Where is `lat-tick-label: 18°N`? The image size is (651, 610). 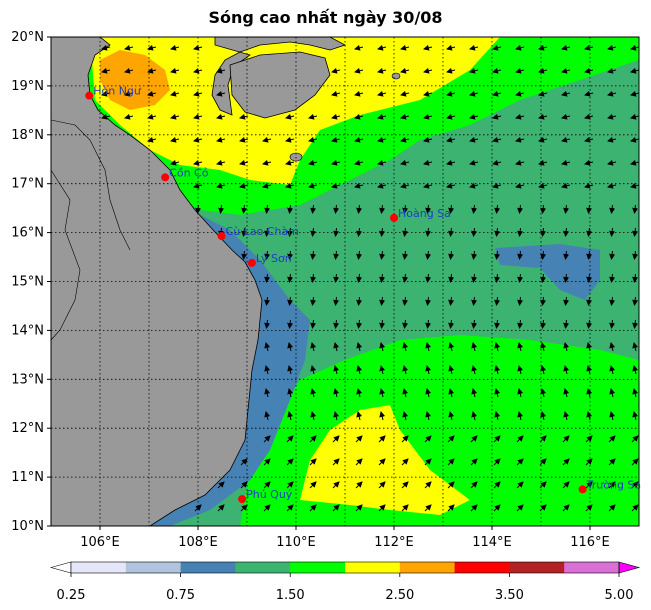
lat-tick-label: 18°N is located at coordinates (27, 135).